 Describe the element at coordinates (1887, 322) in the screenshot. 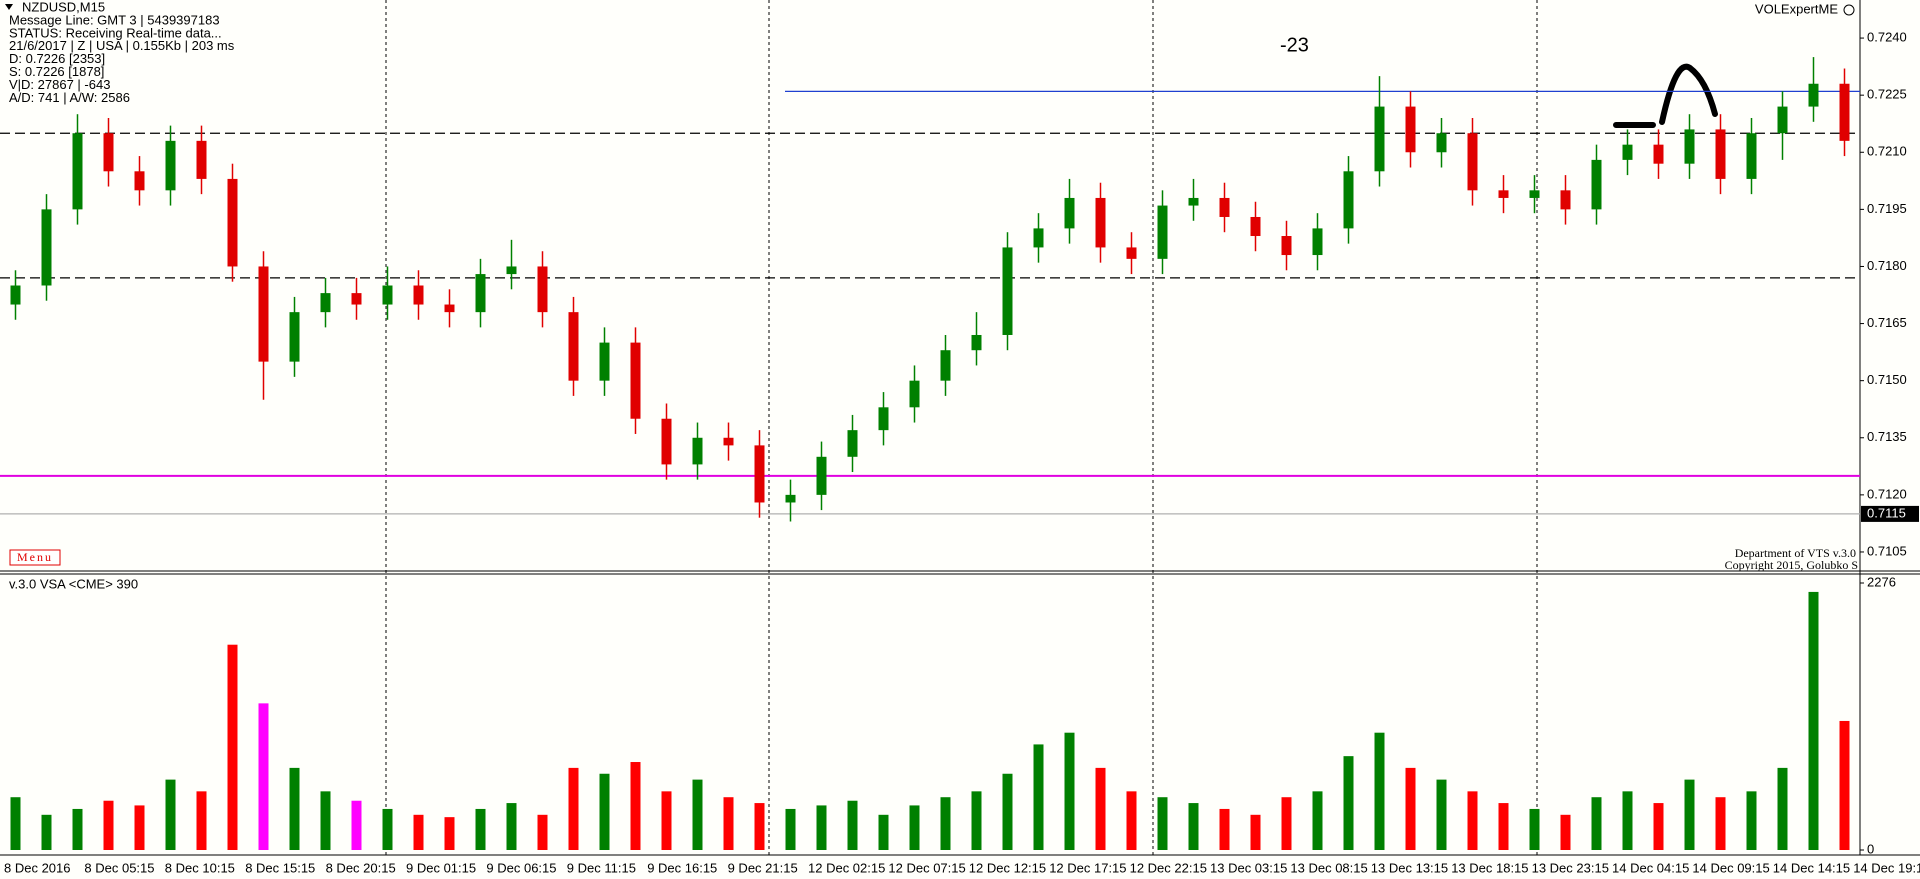

I see `y-tick-label: 0.7165` at that location.